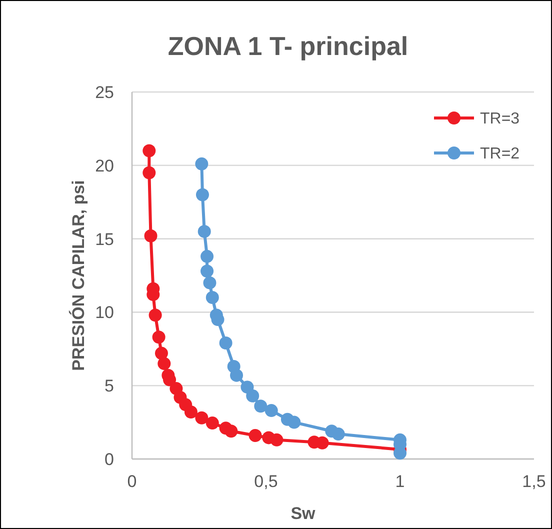 This screenshot has width=552, height=529. What do you see at coordinates (266, 481) in the screenshot?
I see `x-tick-label: 0,5` at bounding box center [266, 481].